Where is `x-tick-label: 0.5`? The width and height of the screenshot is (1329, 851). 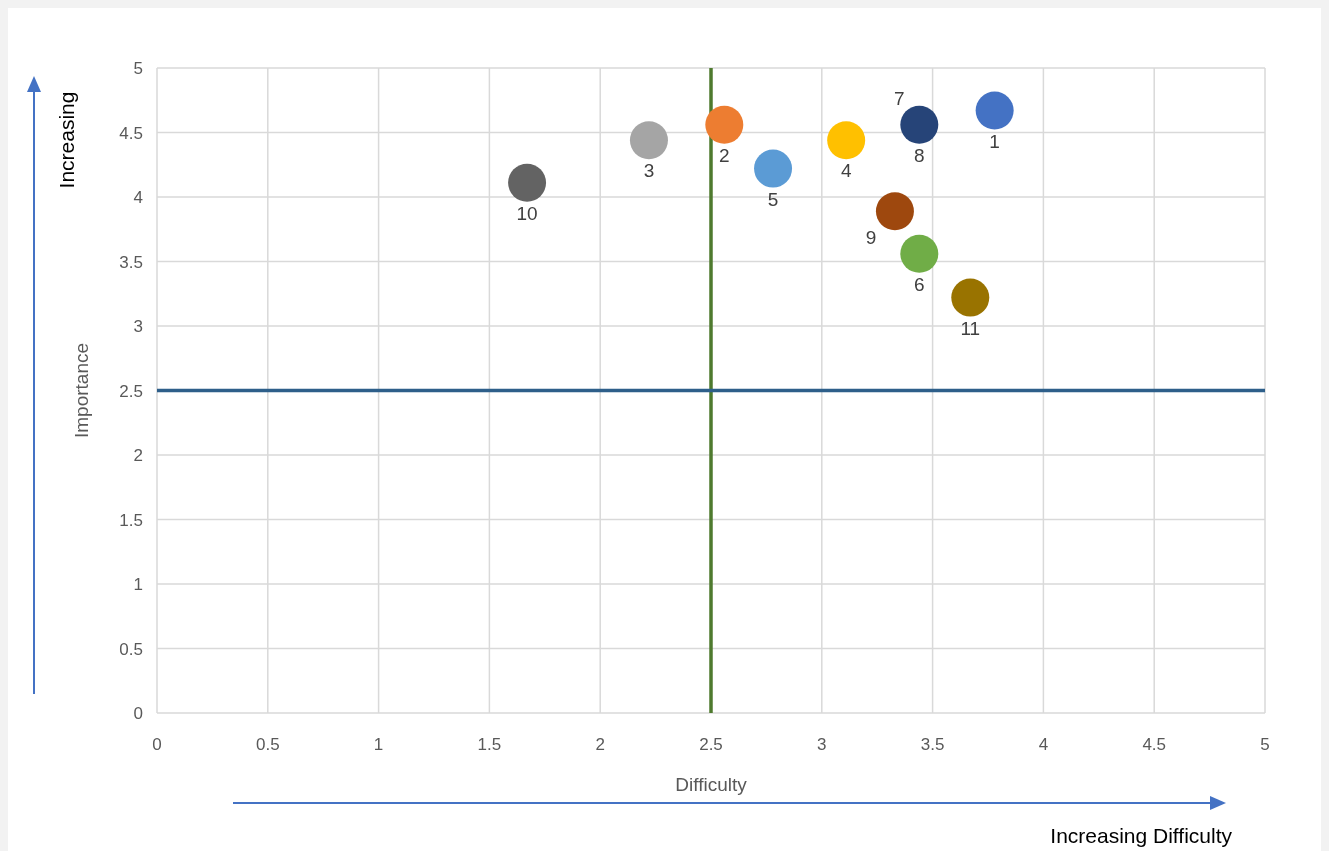
x-tick-label: 0.5 is located at coordinates (267, 744).